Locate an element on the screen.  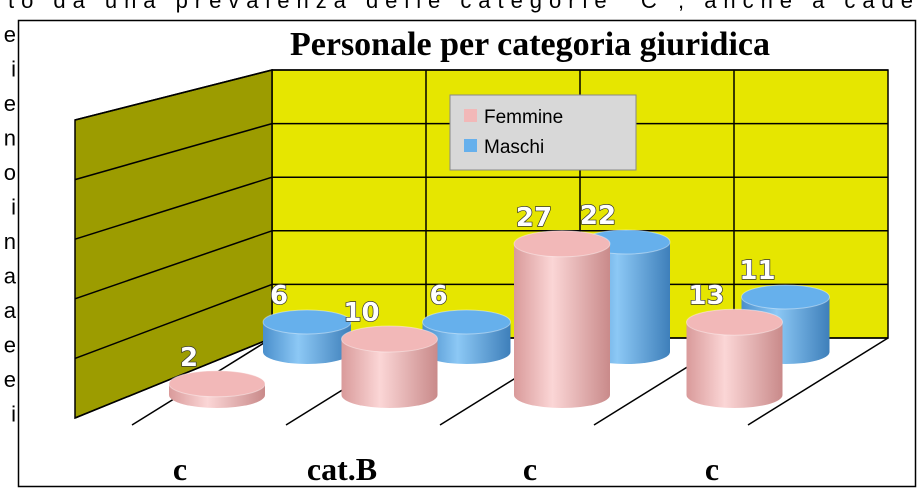
x-tick-label: cat.B is located at coordinates (342, 469).